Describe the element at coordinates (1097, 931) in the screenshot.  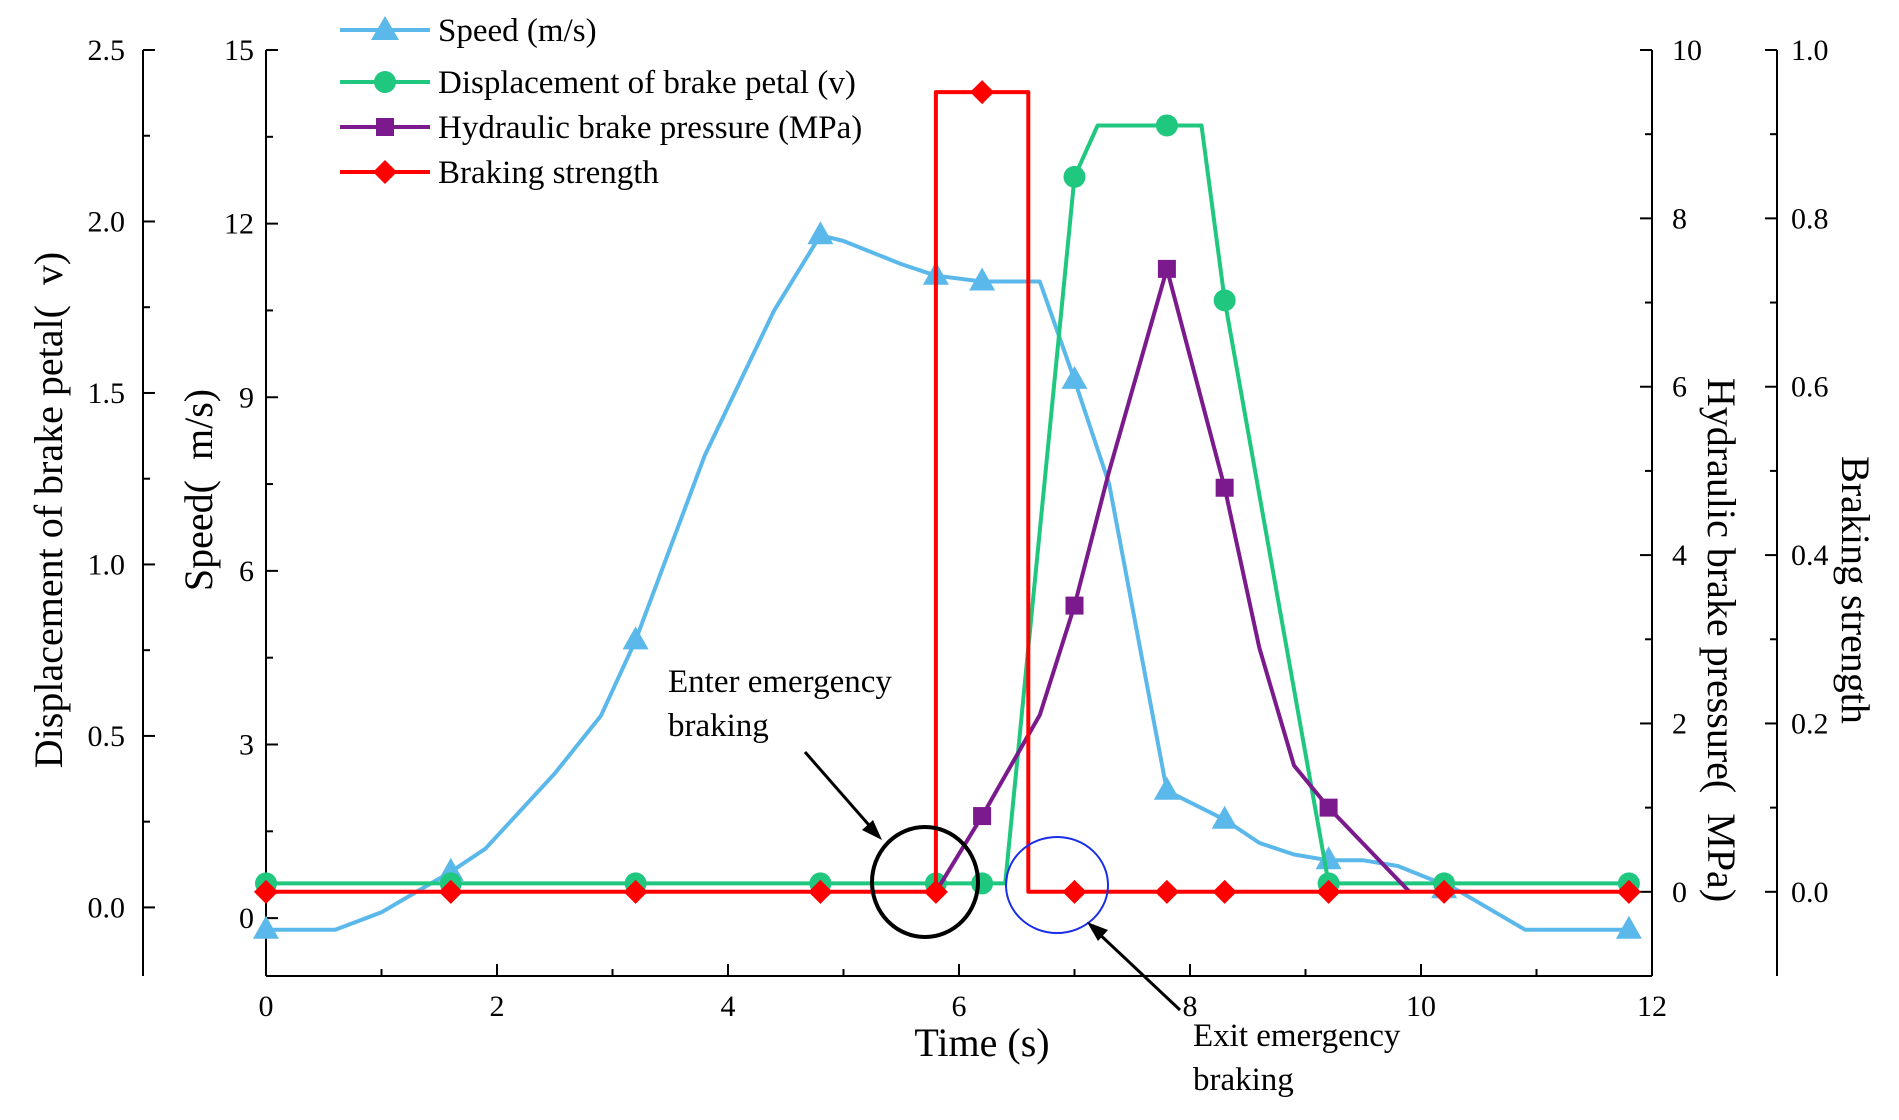
I see `annotation-exit-arrowhead` at that location.